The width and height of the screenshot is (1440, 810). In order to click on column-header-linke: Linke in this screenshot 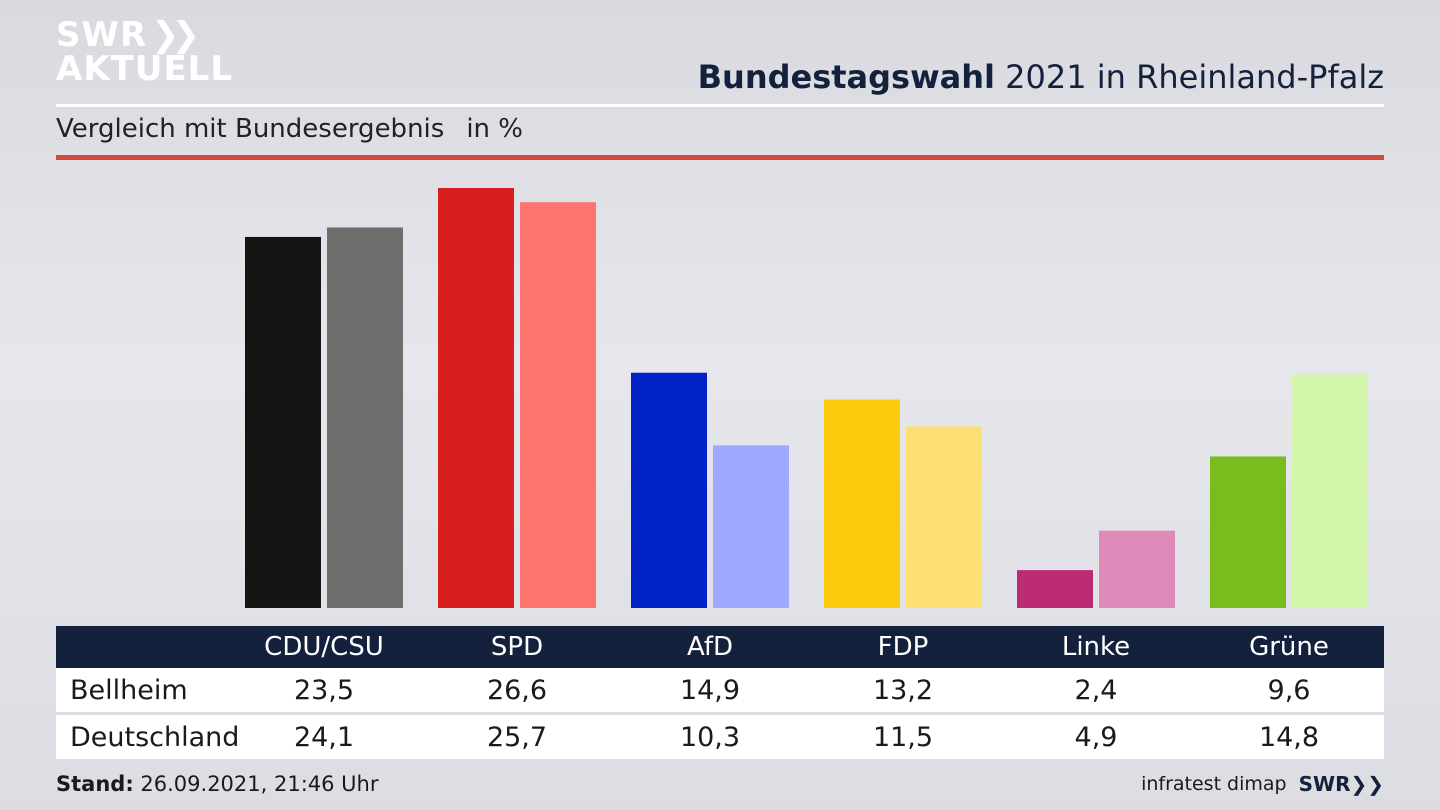, I will do `click(1096, 647)`.